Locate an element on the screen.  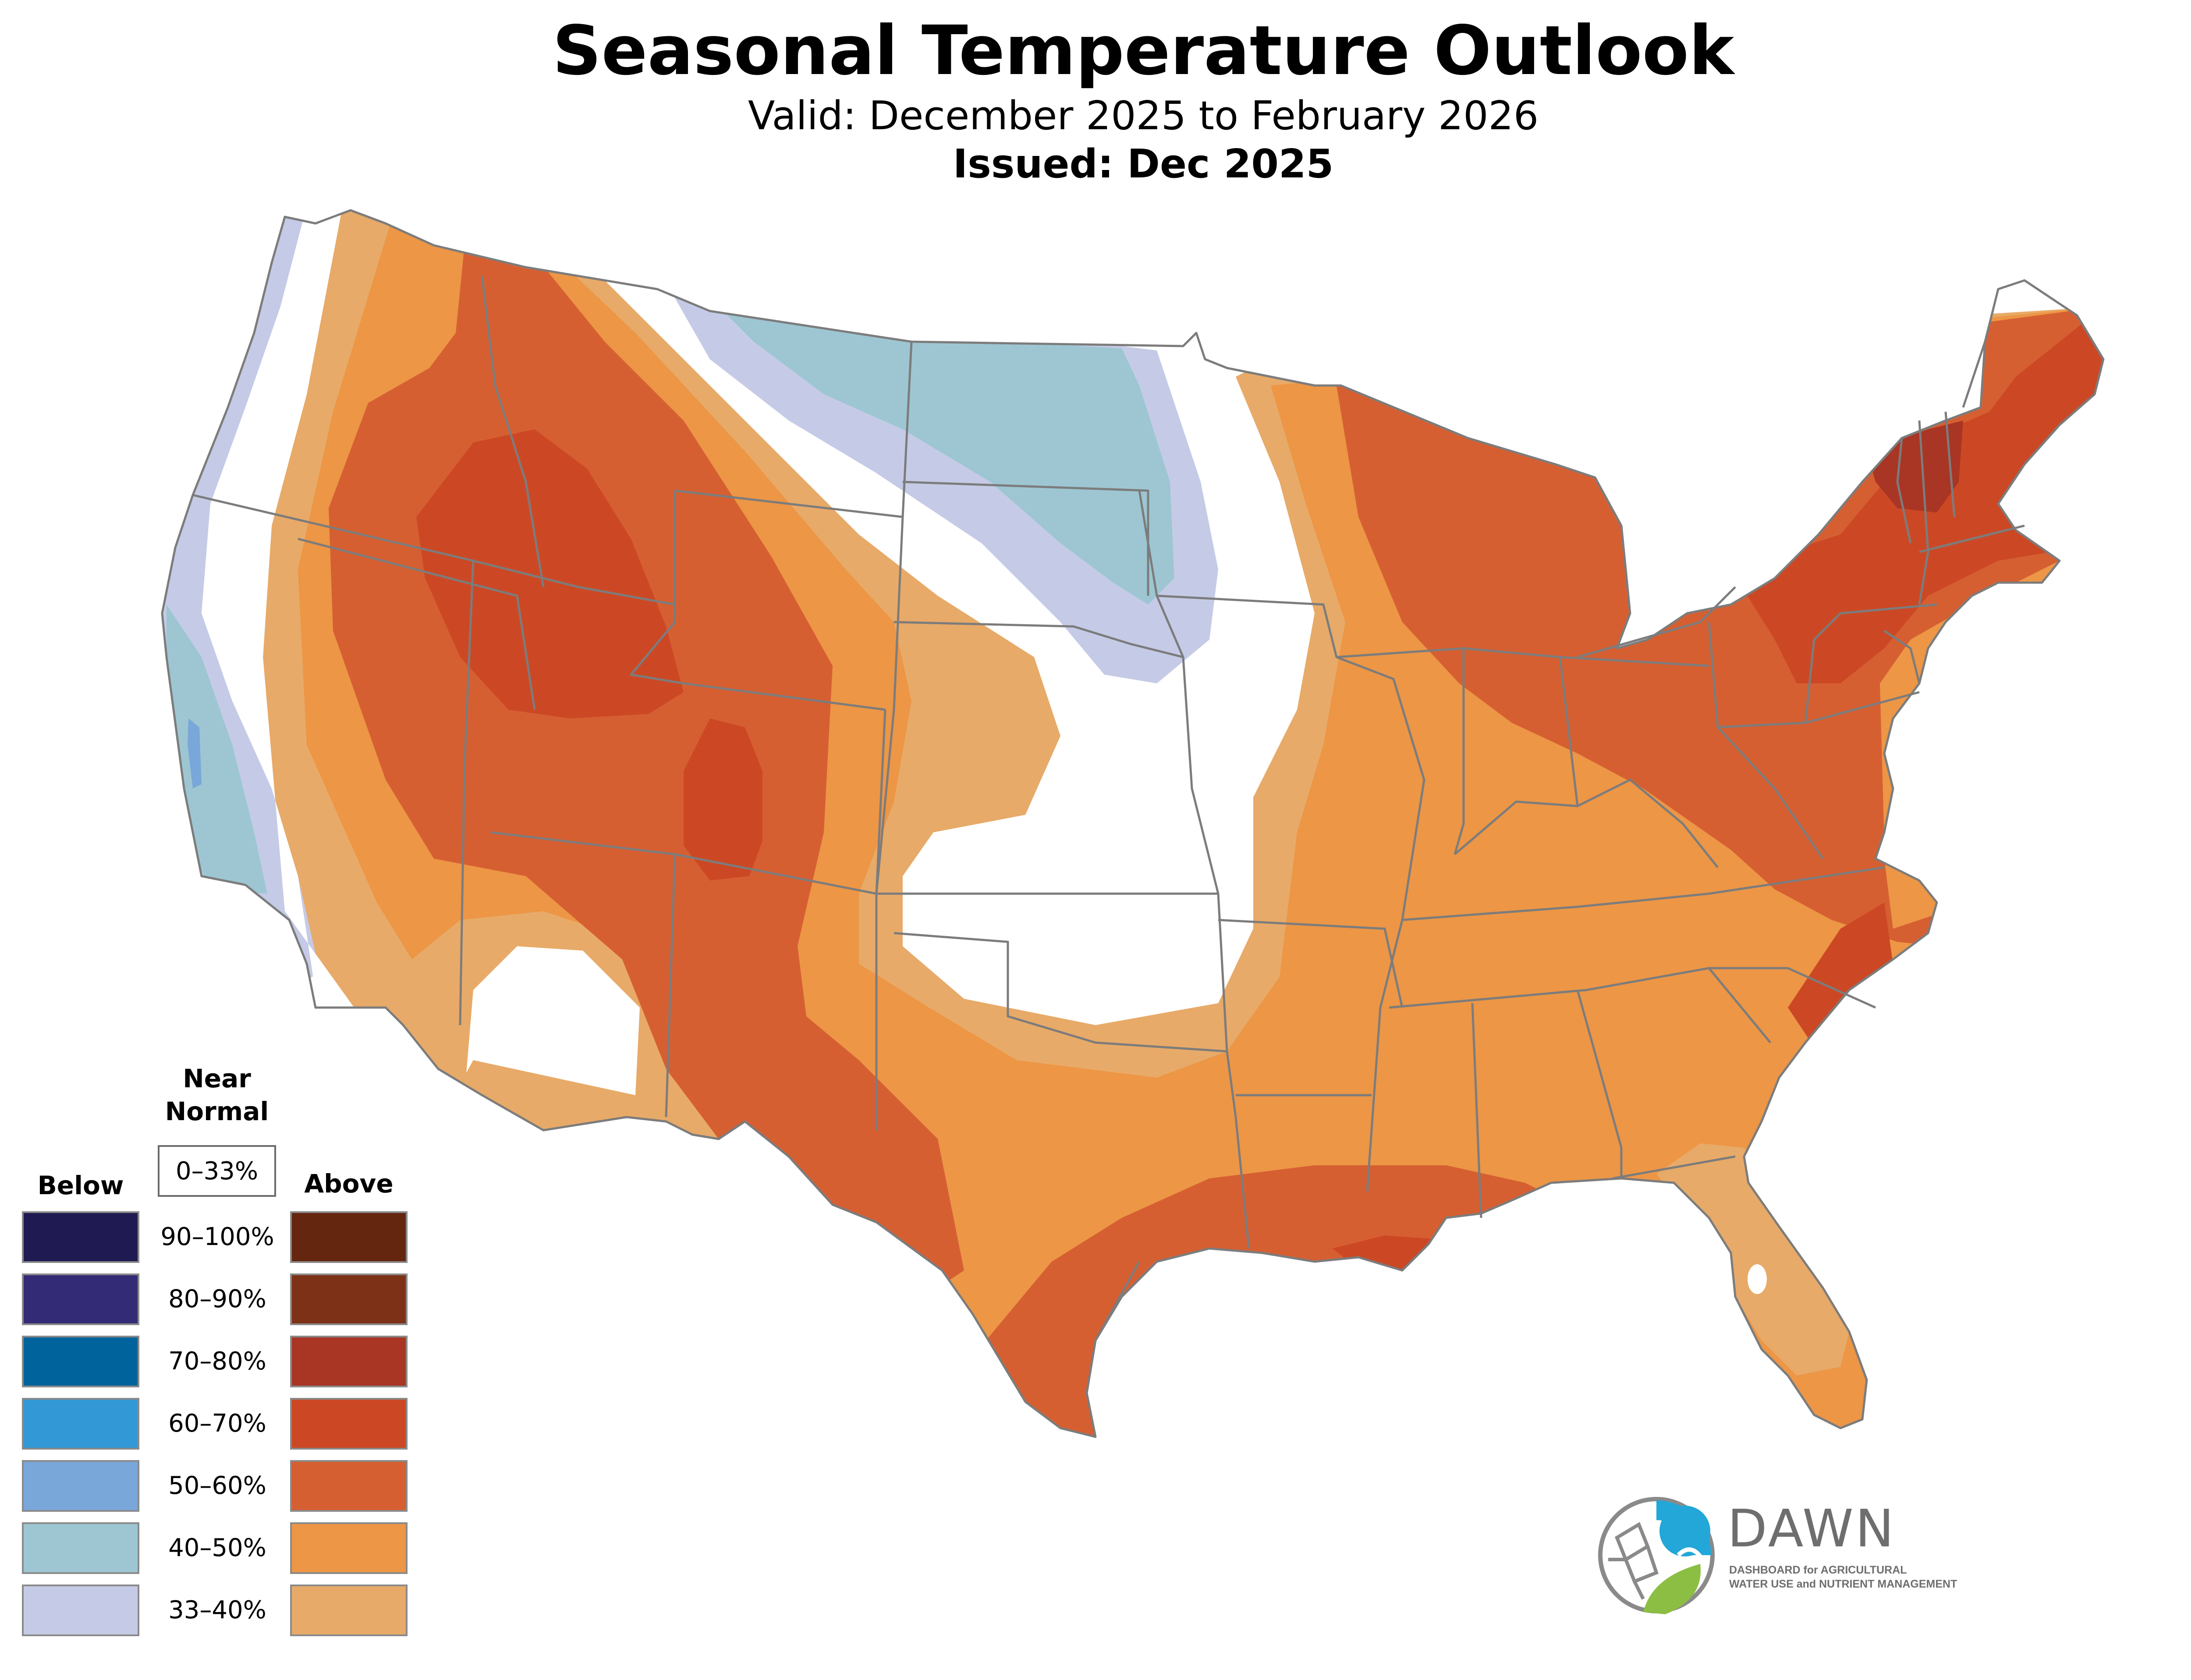
above-60-70-rockies-zone is located at coordinates (723, 800).